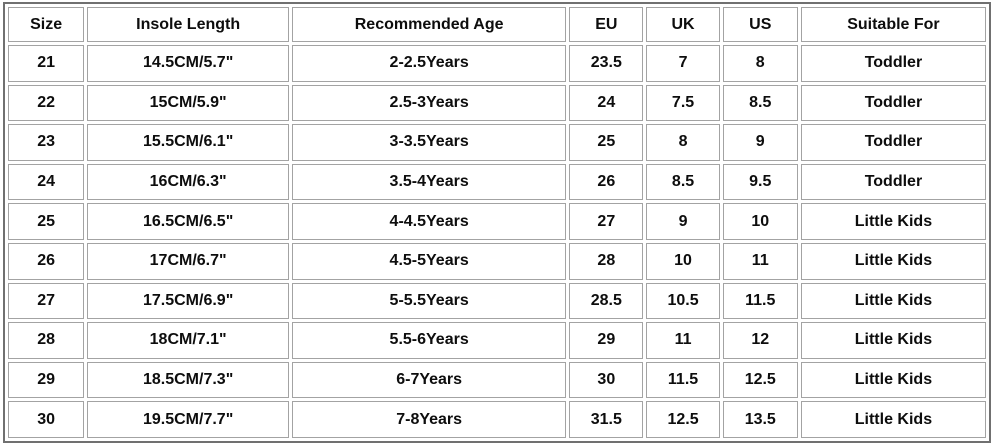  Describe the element at coordinates (683, 340) in the screenshot. I see `cell-uk: 11` at that location.